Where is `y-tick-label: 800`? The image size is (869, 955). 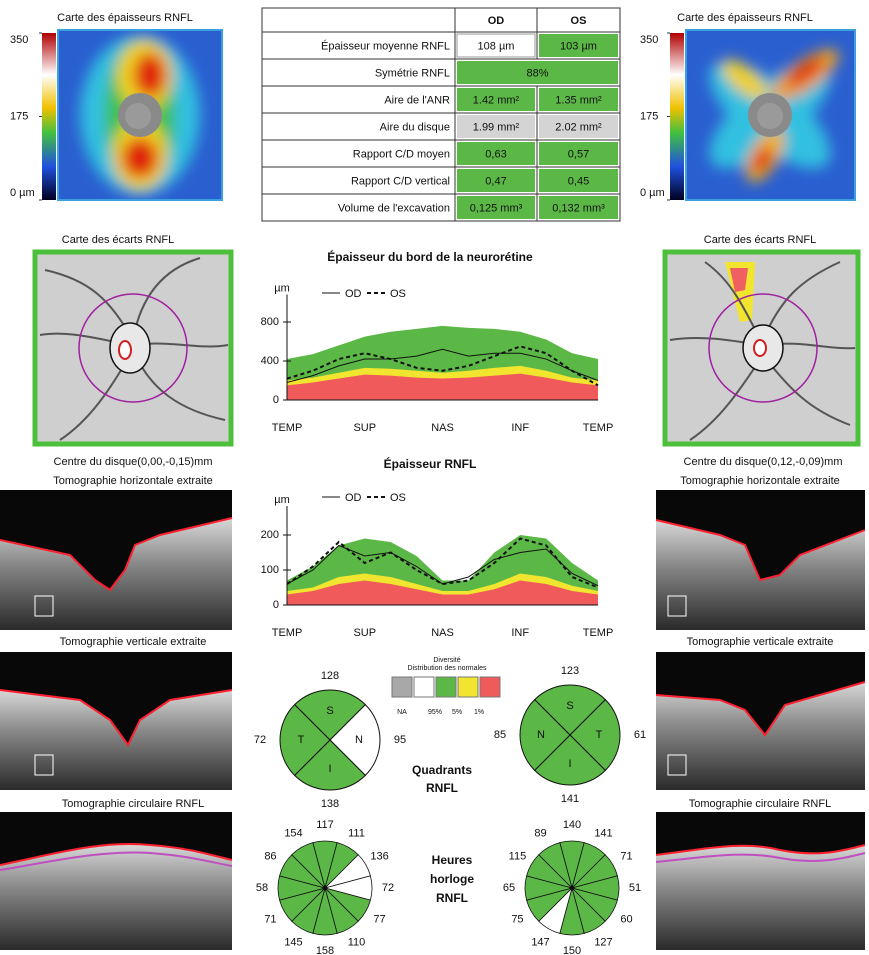
y-tick-label: 800 is located at coordinates (270, 322).